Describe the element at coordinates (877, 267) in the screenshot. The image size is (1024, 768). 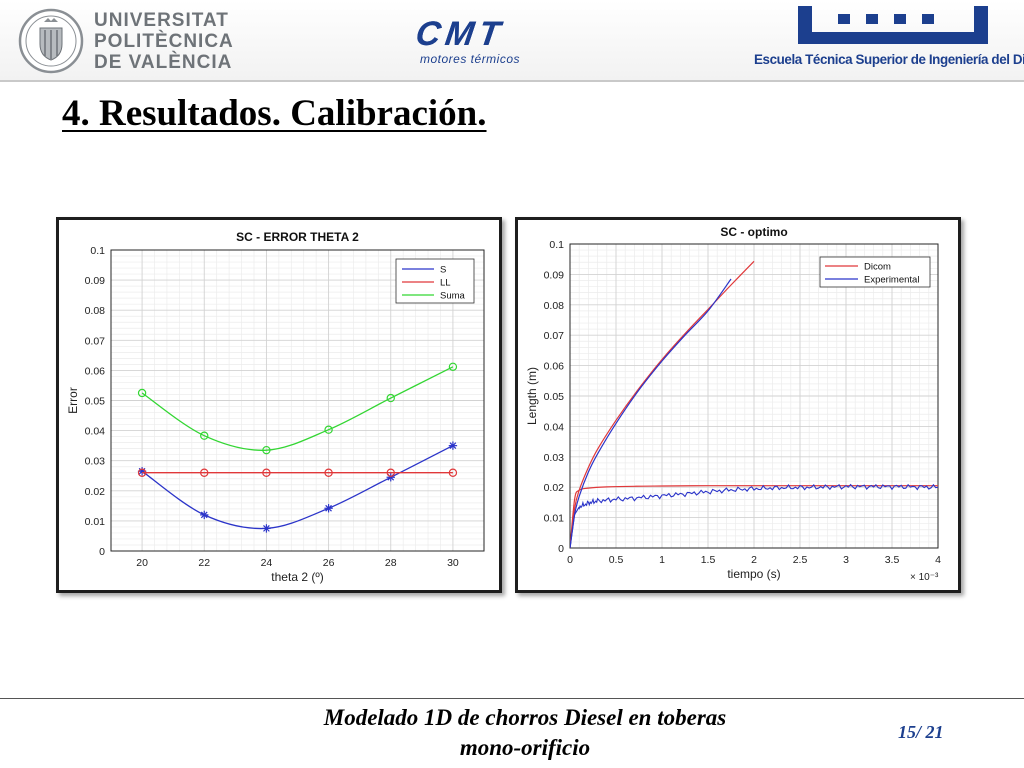
I see `legend-label: Dicom` at that location.